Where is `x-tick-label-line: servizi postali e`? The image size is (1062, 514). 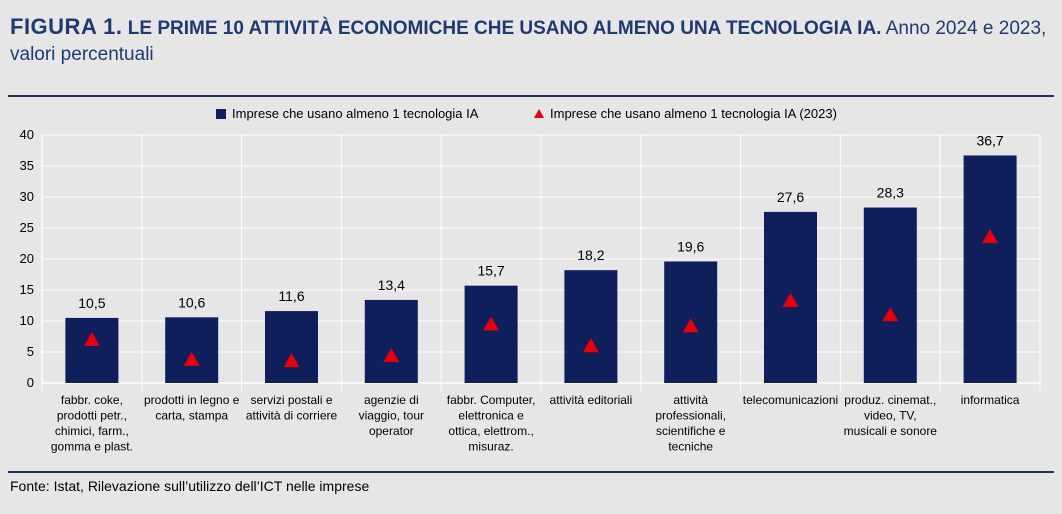 x-tick-label-line: servizi postali e is located at coordinates (291, 400).